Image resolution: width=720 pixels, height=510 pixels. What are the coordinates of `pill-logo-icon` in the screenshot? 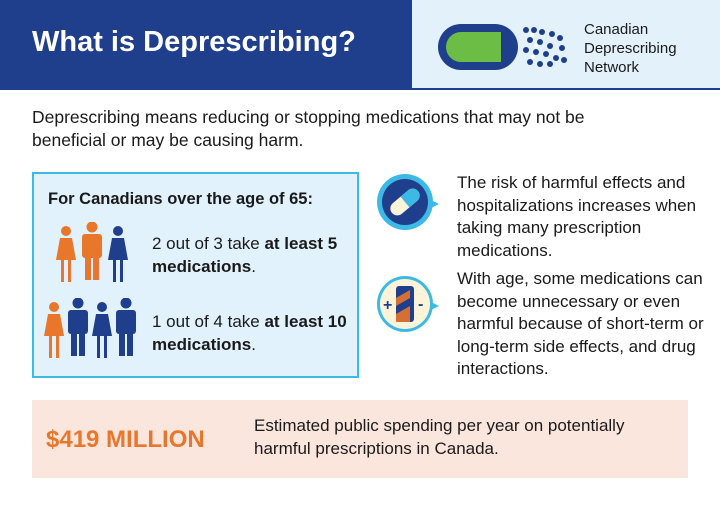 It's located at (502, 47).